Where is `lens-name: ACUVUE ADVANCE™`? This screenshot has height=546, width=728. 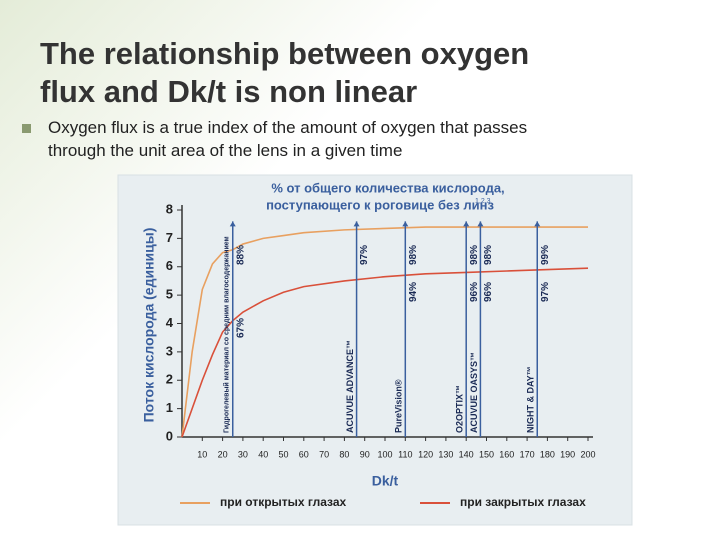 lens-name: ACUVUE ADVANCE™ is located at coordinates (350, 386).